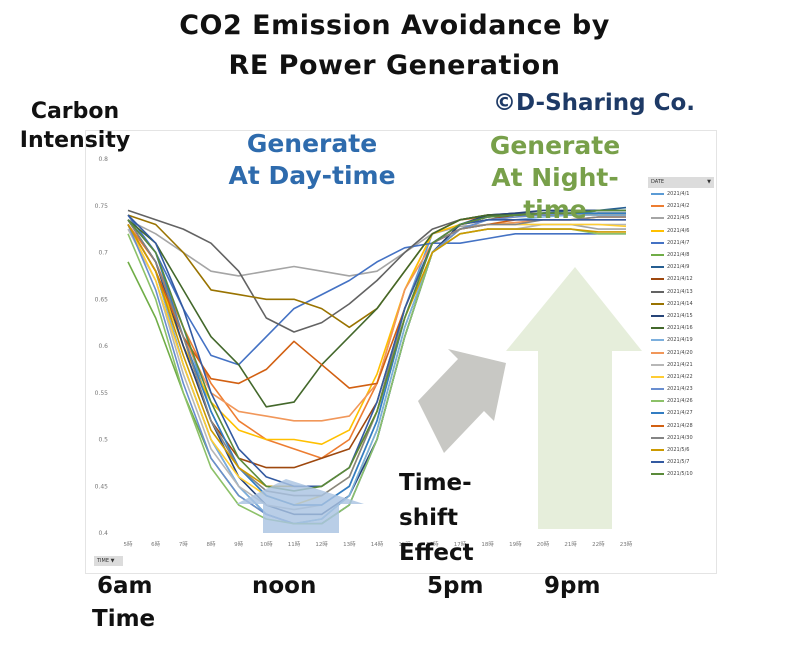  What do you see at coordinates (460, 544) in the screenshot?
I see `x-tick-label: 17時` at bounding box center [460, 544].